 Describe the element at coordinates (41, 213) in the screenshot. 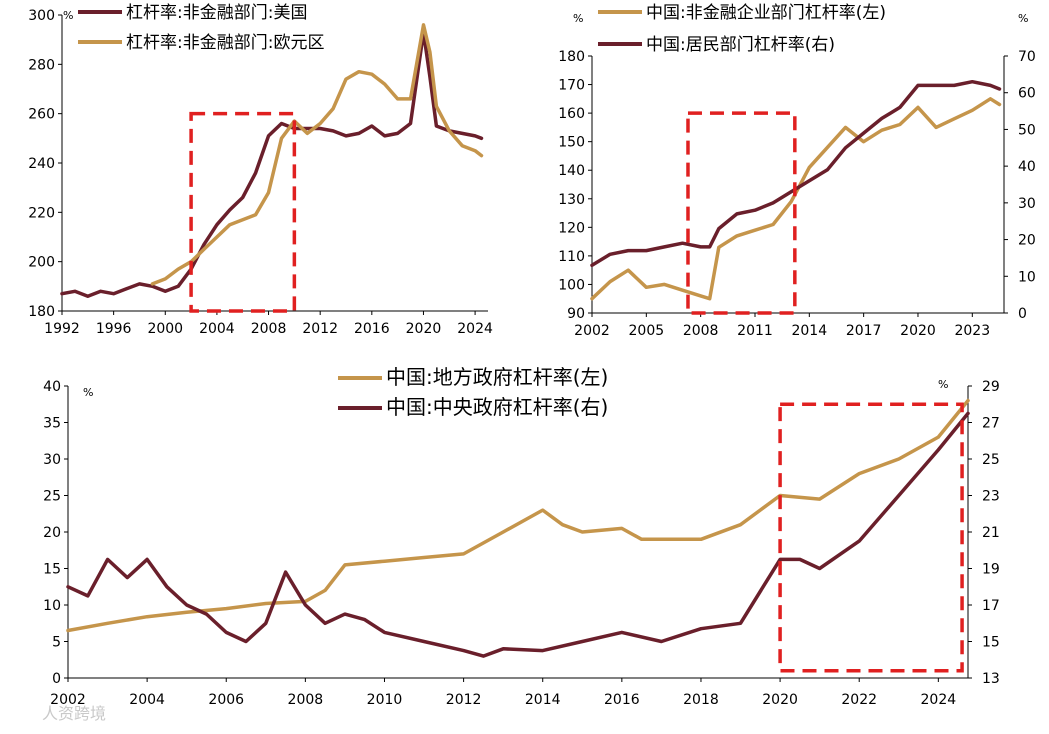

I see `y-tick-label-left: 220` at that location.